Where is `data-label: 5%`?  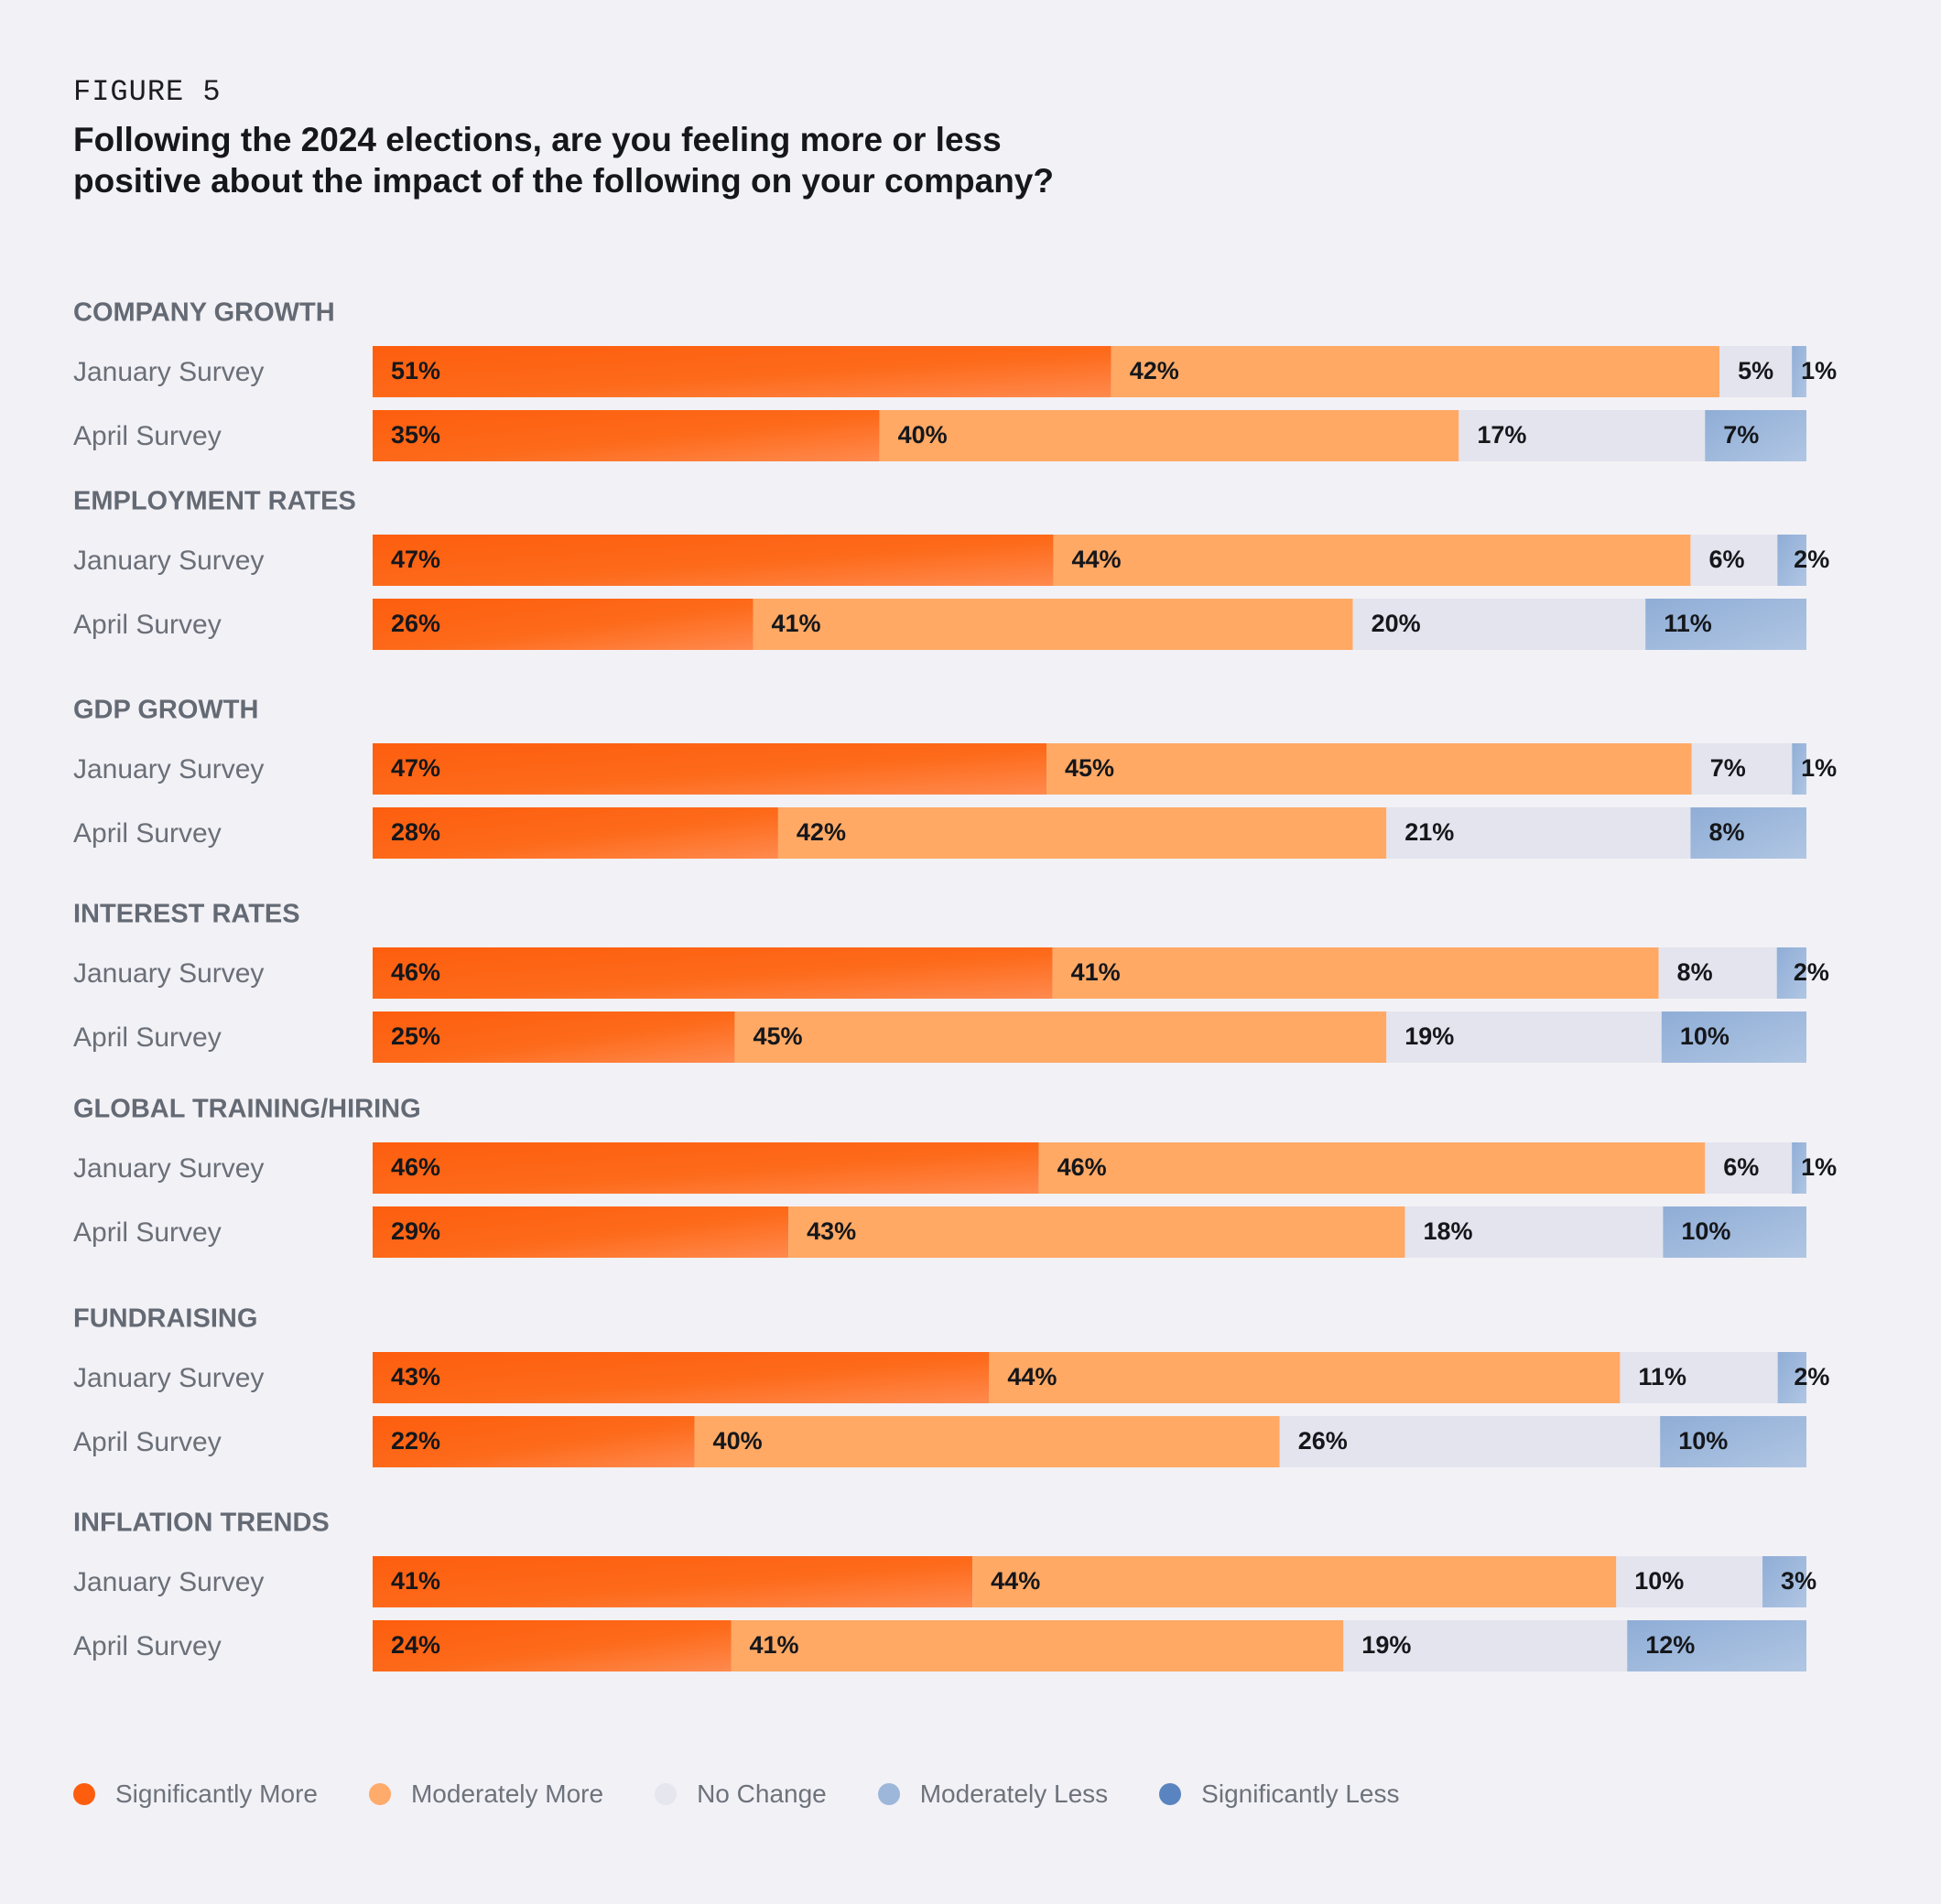 data-label: 5% is located at coordinates (1755, 370).